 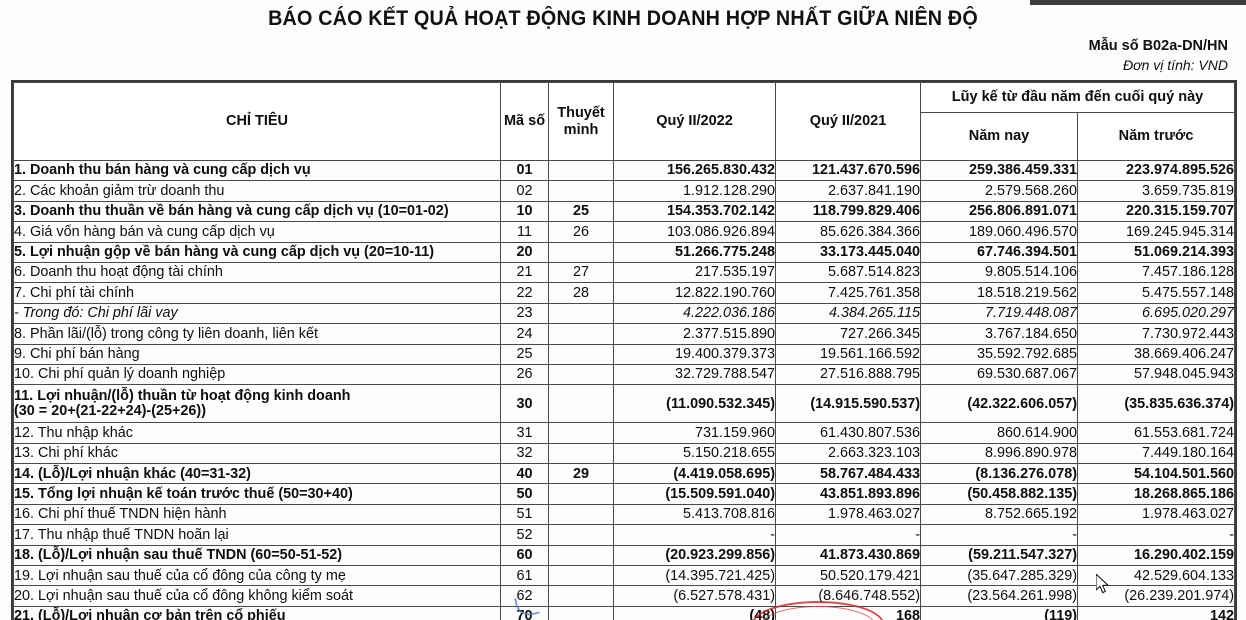 What do you see at coordinates (524, 232) in the screenshot?
I see `row-code: 11` at bounding box center [524, 232].